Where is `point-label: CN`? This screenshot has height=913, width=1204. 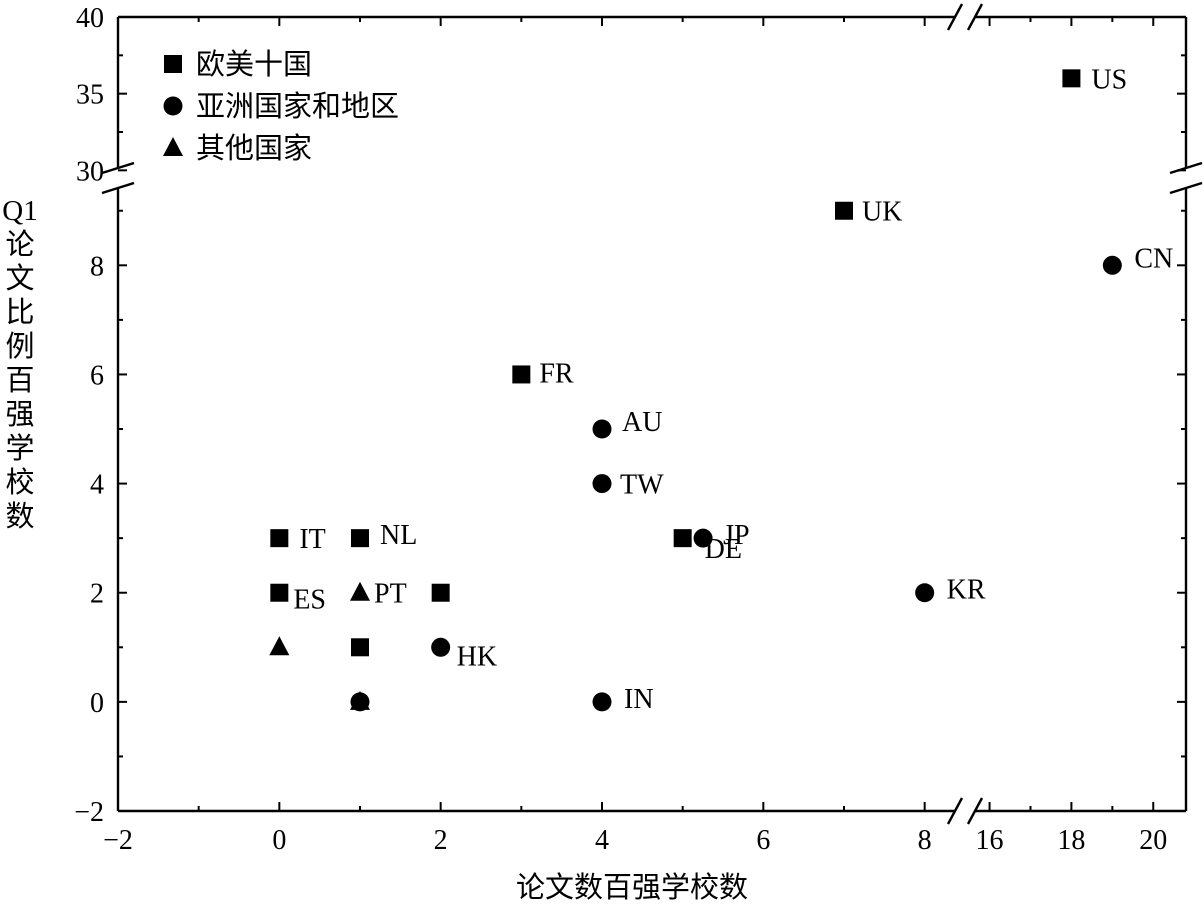
point-label: CN is located at coordinates (1153, 258).